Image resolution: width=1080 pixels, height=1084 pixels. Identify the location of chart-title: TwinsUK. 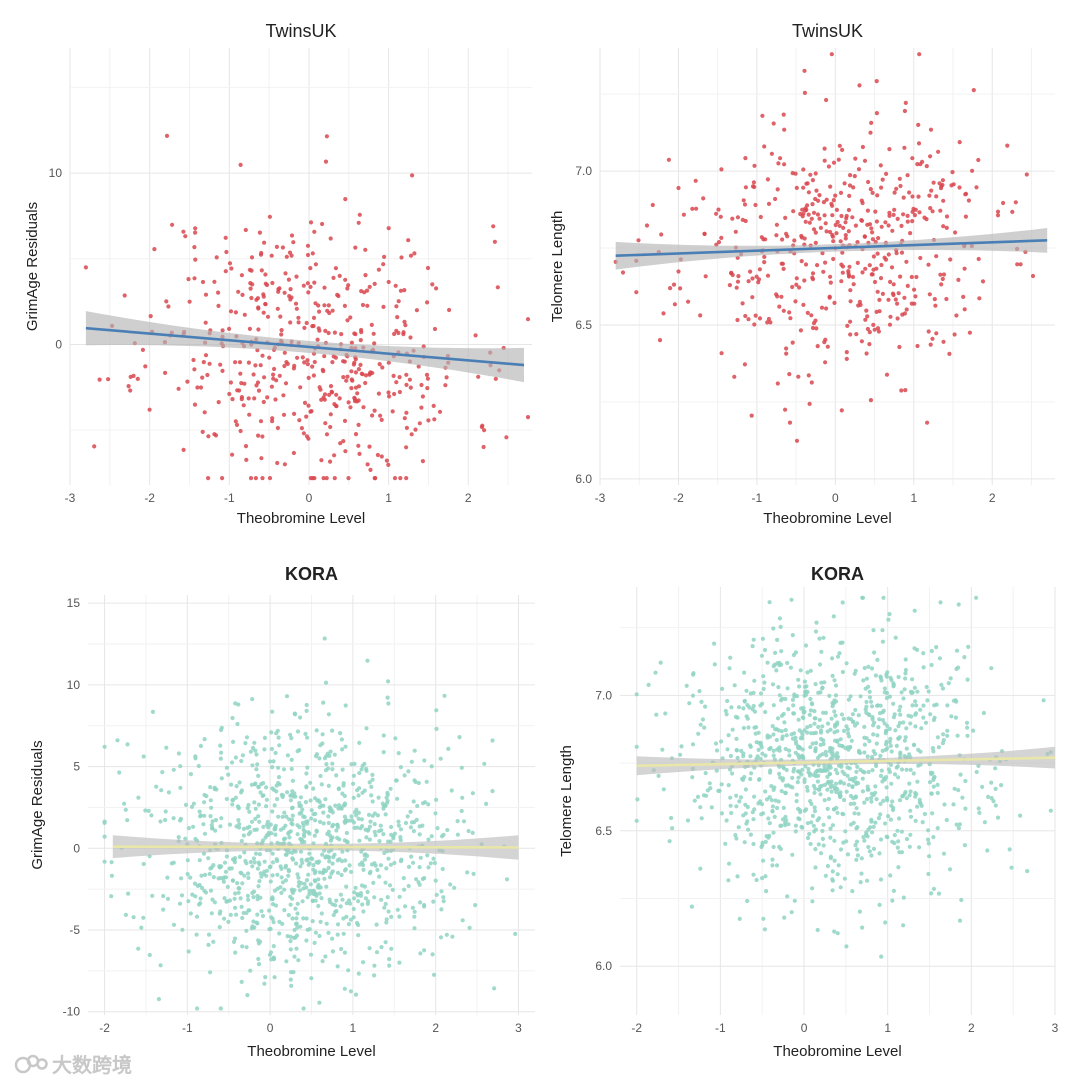
(300, 31).